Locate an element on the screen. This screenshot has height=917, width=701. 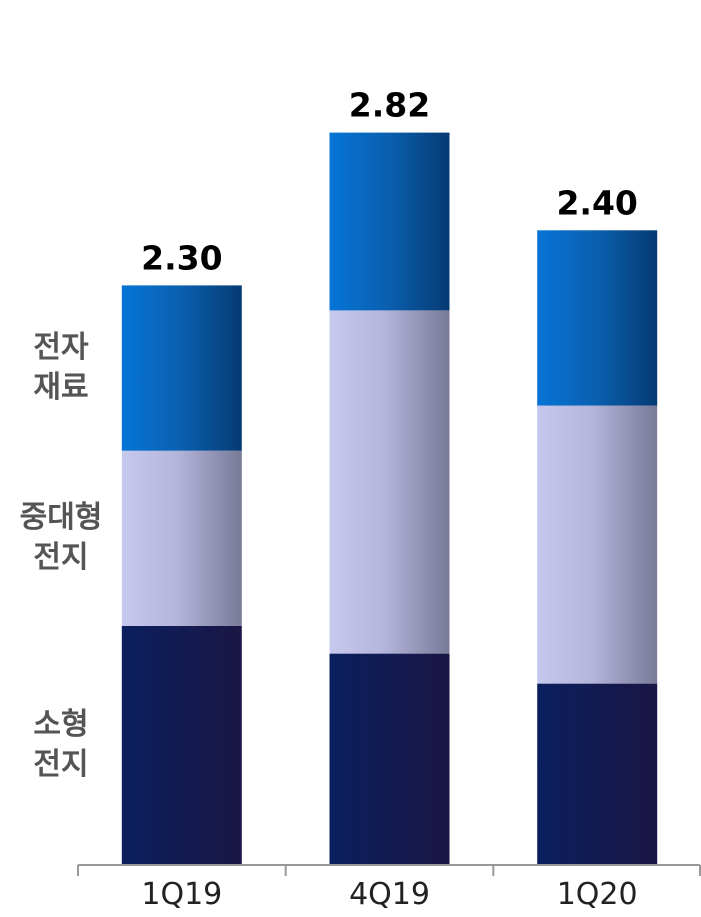
x-tick-label-1q19: 1Q19 is located at coordinates (181, 894).